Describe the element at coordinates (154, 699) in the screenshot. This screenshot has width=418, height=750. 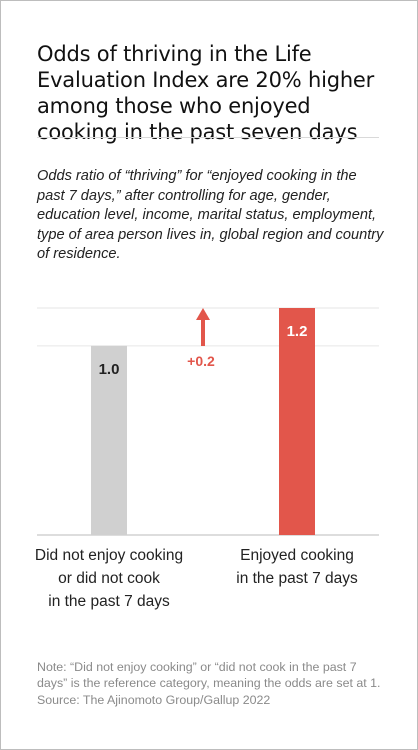
I see `source-text: Source: The Ajinomoto Group/Gallup 2022` at that location.